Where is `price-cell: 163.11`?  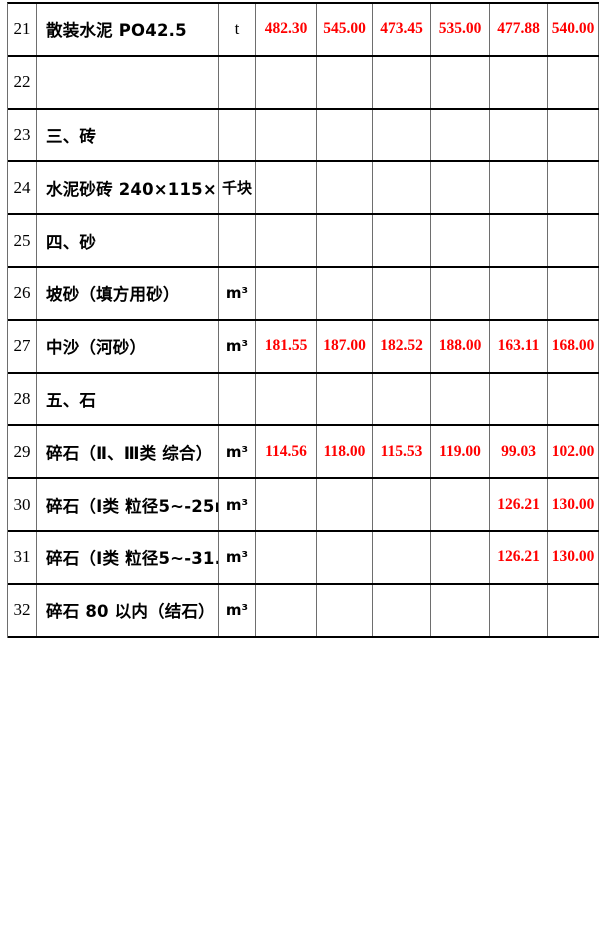 price-cell: 163.11 is located at coordinates (519, 346).